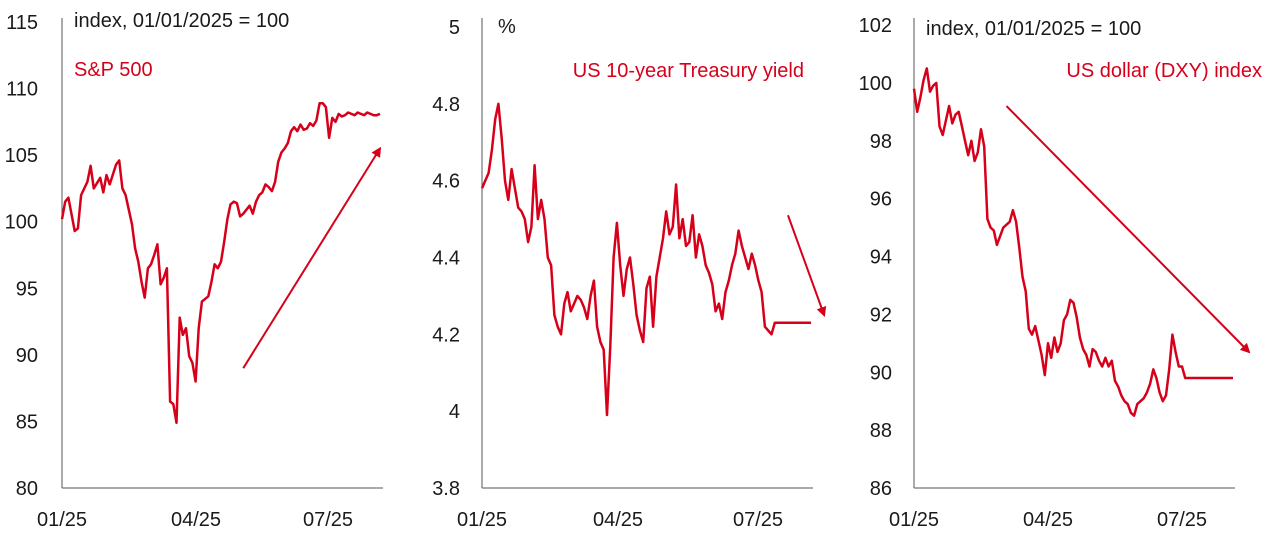  Describe the element at coordinates (688, 71) in the screenshot. I see `series-title: US 10-year Treasury yield` at that location.